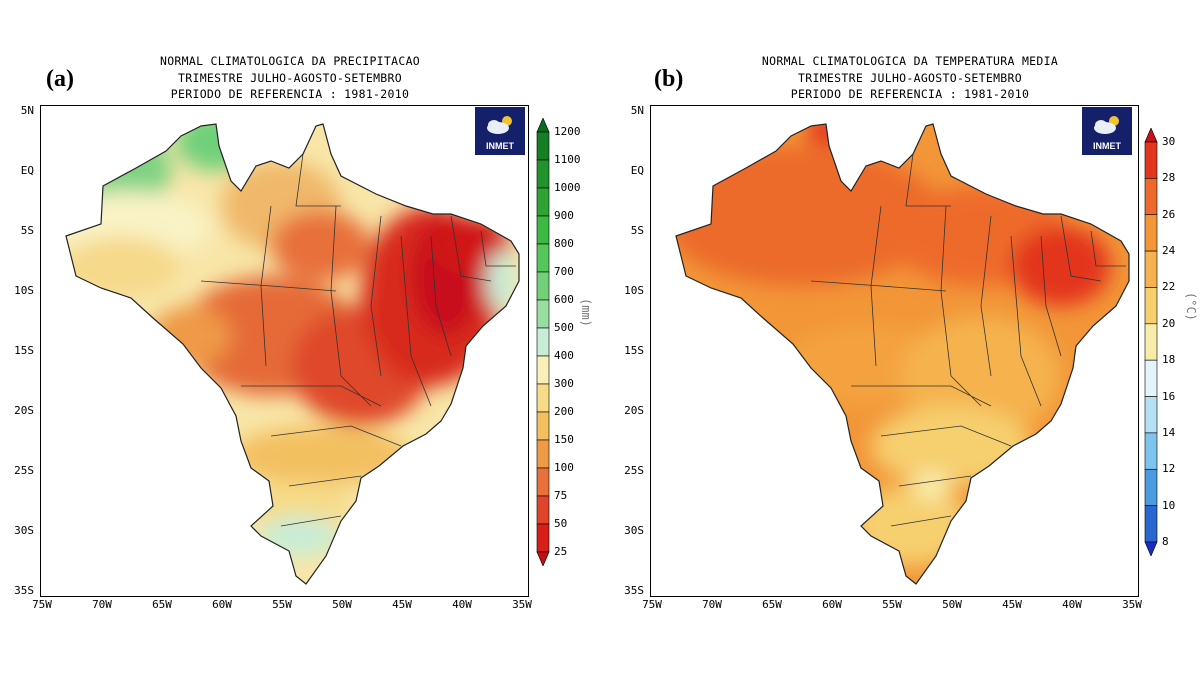  I want to click on colorbar-label: 28, so click(1169, 178).